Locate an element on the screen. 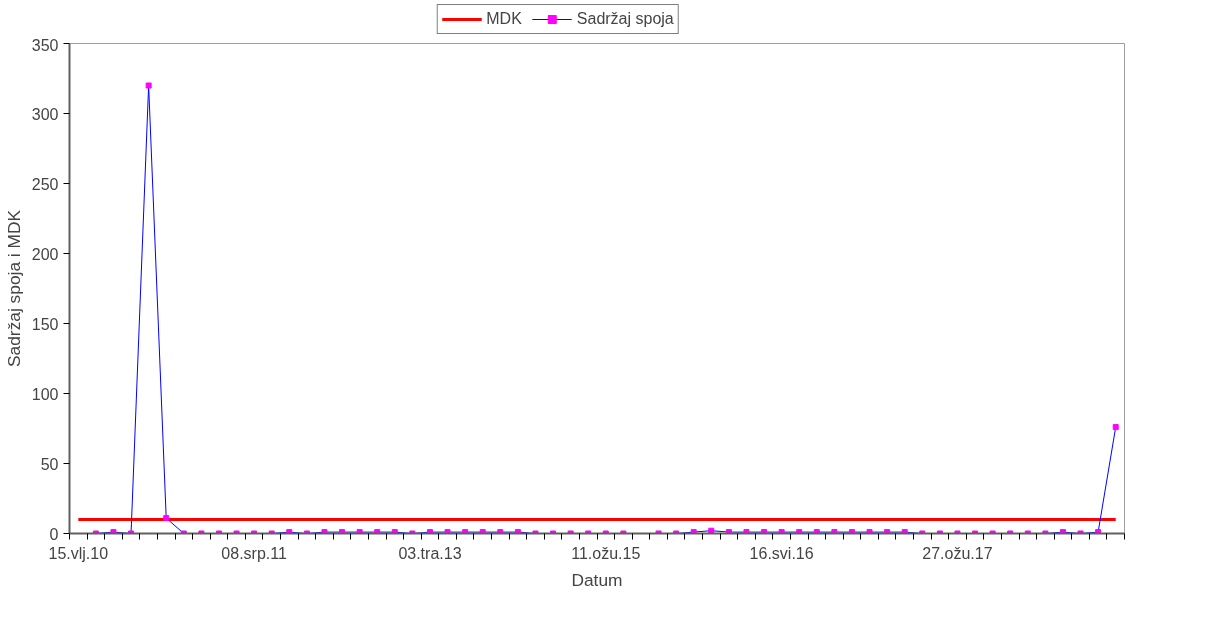 The width and height of the screenshot is (1208, 624). x-tick-label: 27.ožu.17 is located at coordinates (957, 553).